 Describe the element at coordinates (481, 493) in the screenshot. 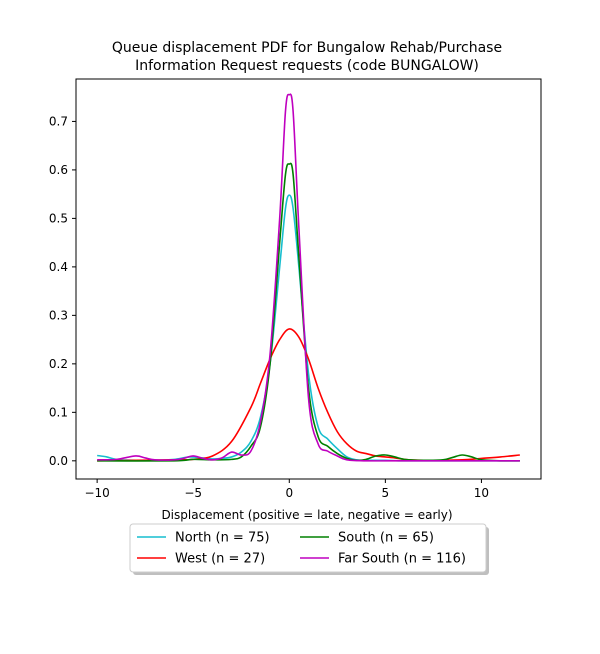

I see `x-tick-label: 10` at that location.